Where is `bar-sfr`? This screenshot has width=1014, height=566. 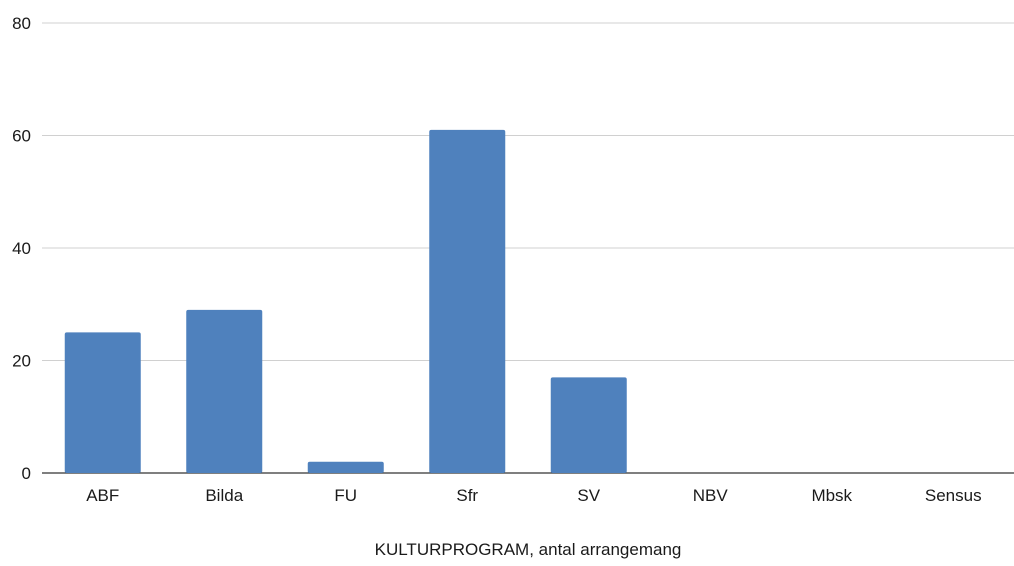 bar-sfr is located at coordinates (467, 301).